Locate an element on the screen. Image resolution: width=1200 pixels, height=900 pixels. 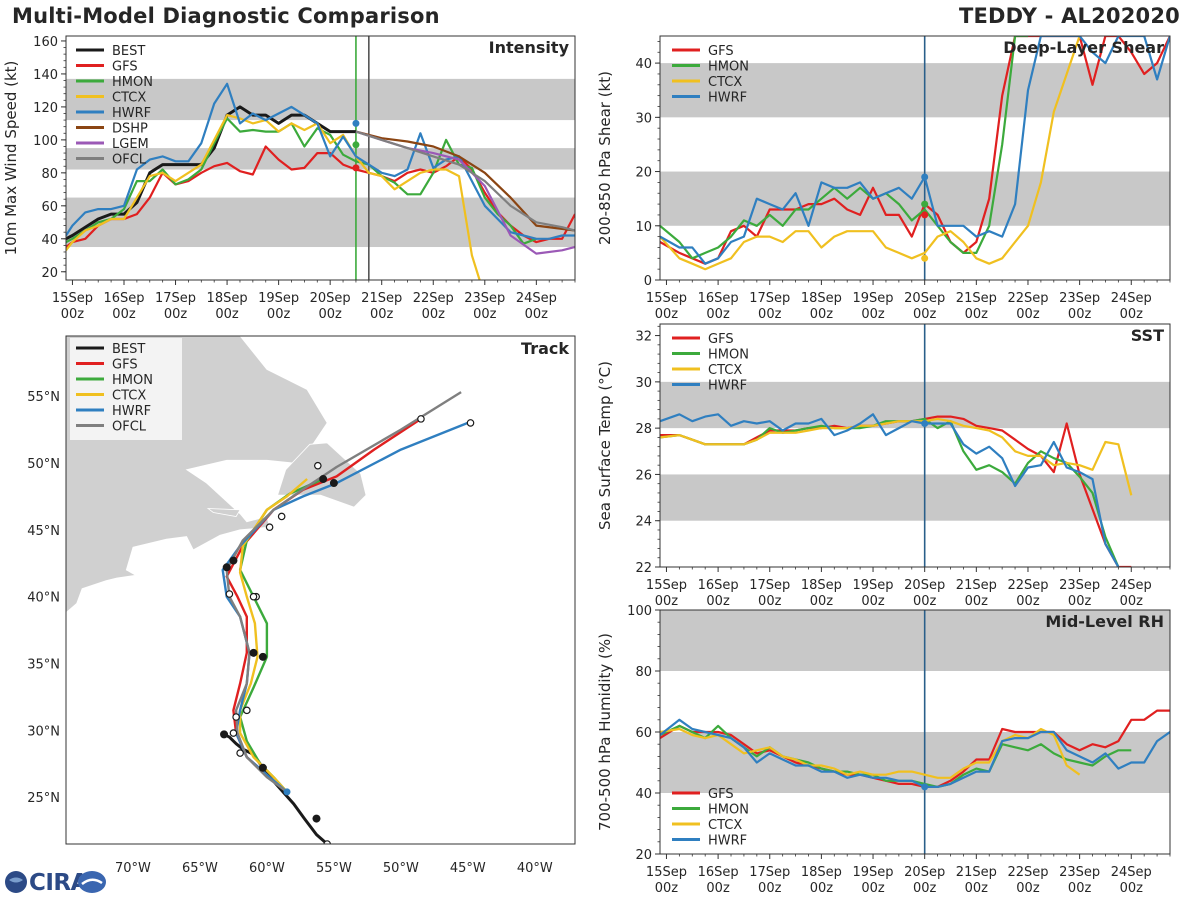
x-tick-label: 19Sep is located at coordinates (278, 298).